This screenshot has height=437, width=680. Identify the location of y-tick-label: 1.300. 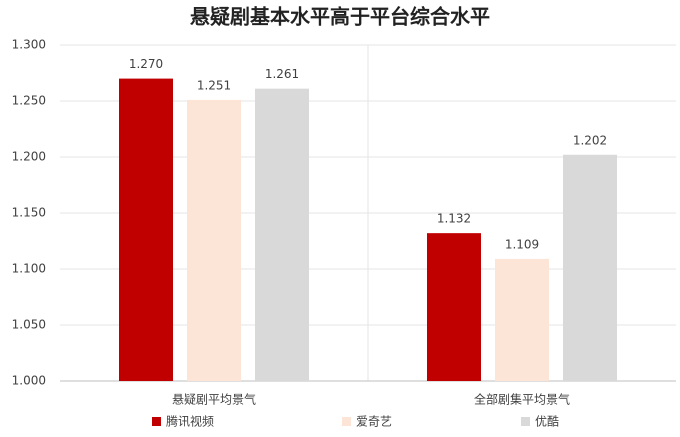
(29, 45).